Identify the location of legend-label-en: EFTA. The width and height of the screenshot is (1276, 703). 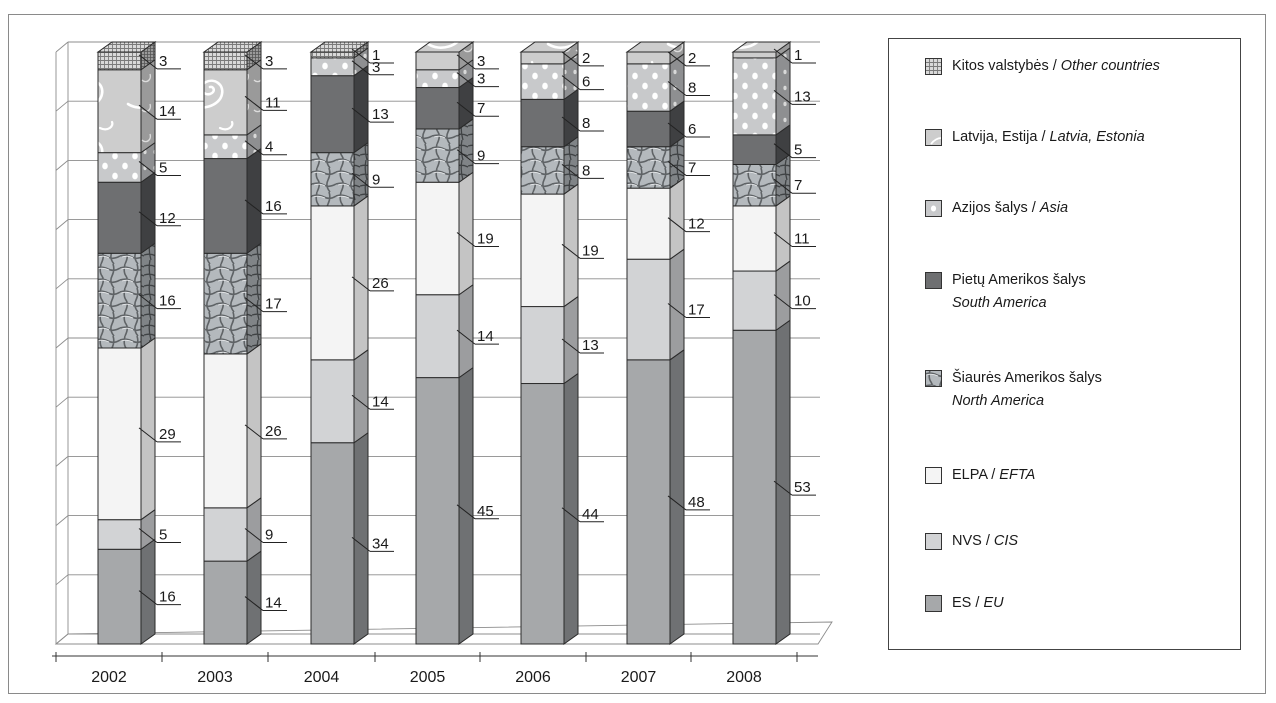
(1017, 475).